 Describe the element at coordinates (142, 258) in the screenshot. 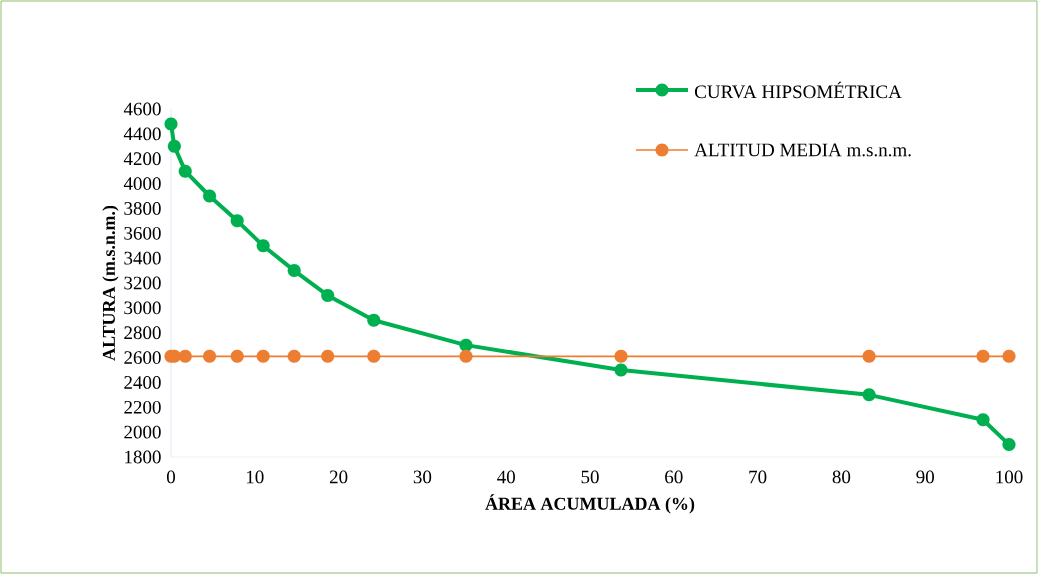

I see `y-tick-label: 3400` at that location.